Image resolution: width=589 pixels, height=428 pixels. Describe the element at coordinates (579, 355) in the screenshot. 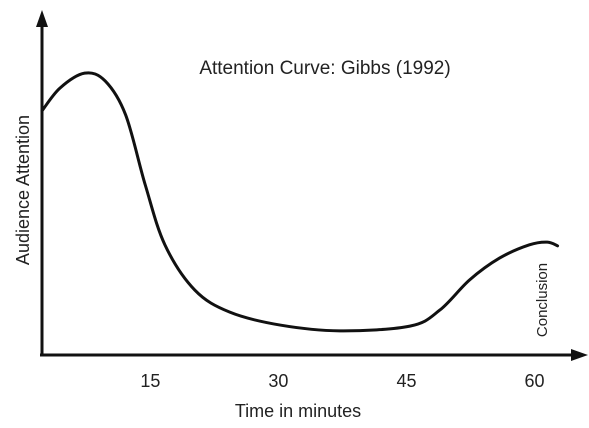

I see `x-axis-arrow` at that location.